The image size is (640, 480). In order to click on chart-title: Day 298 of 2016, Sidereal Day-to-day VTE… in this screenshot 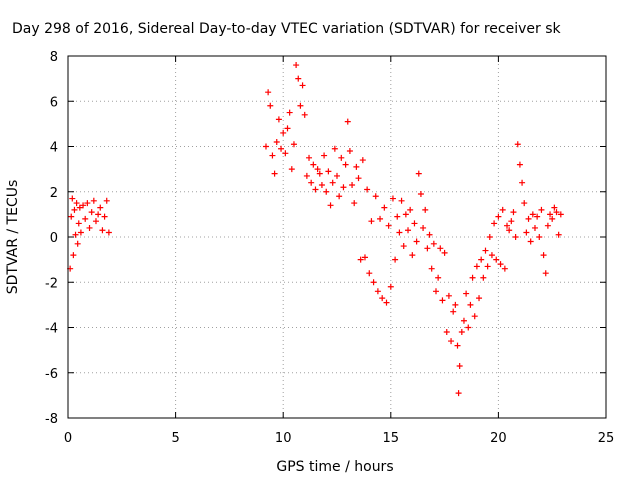, I will do `click(287, 29)`.